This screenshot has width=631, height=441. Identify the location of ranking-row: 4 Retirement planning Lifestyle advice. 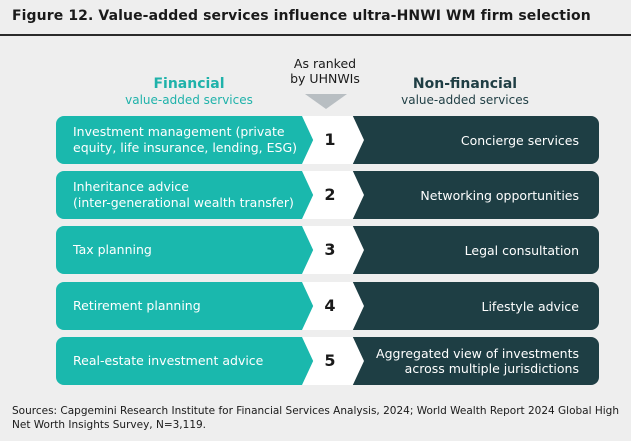
(327, 306).